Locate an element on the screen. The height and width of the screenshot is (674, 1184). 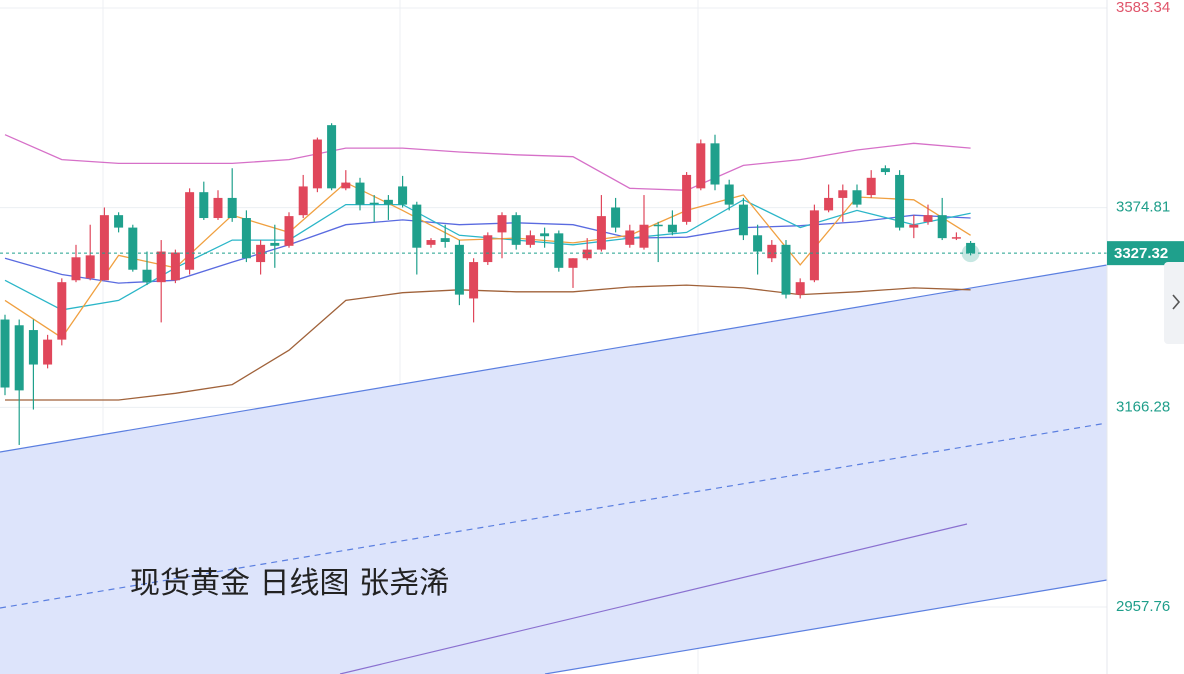
side-toggle is located at coordinates (1174, 303).